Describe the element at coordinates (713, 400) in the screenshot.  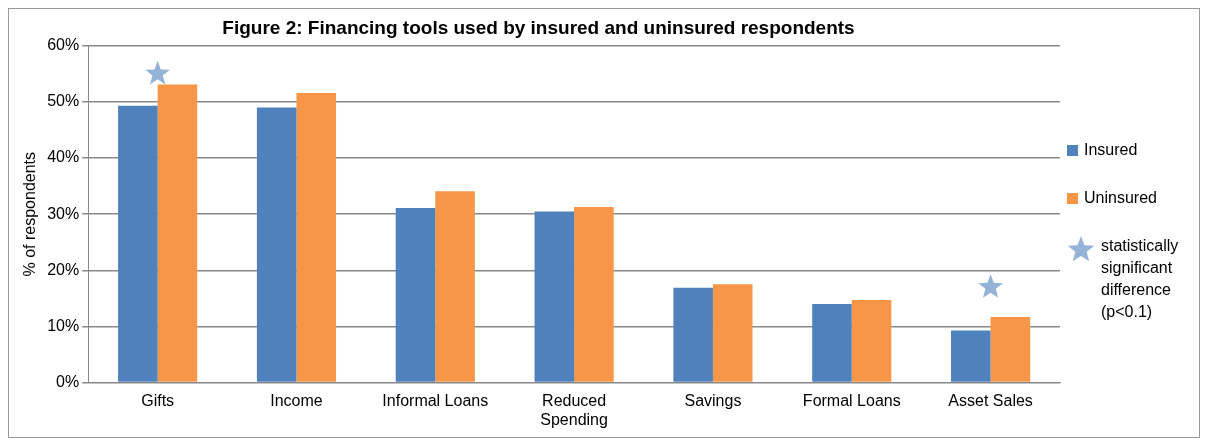
I see `x-tick-label: Savings` at that location.